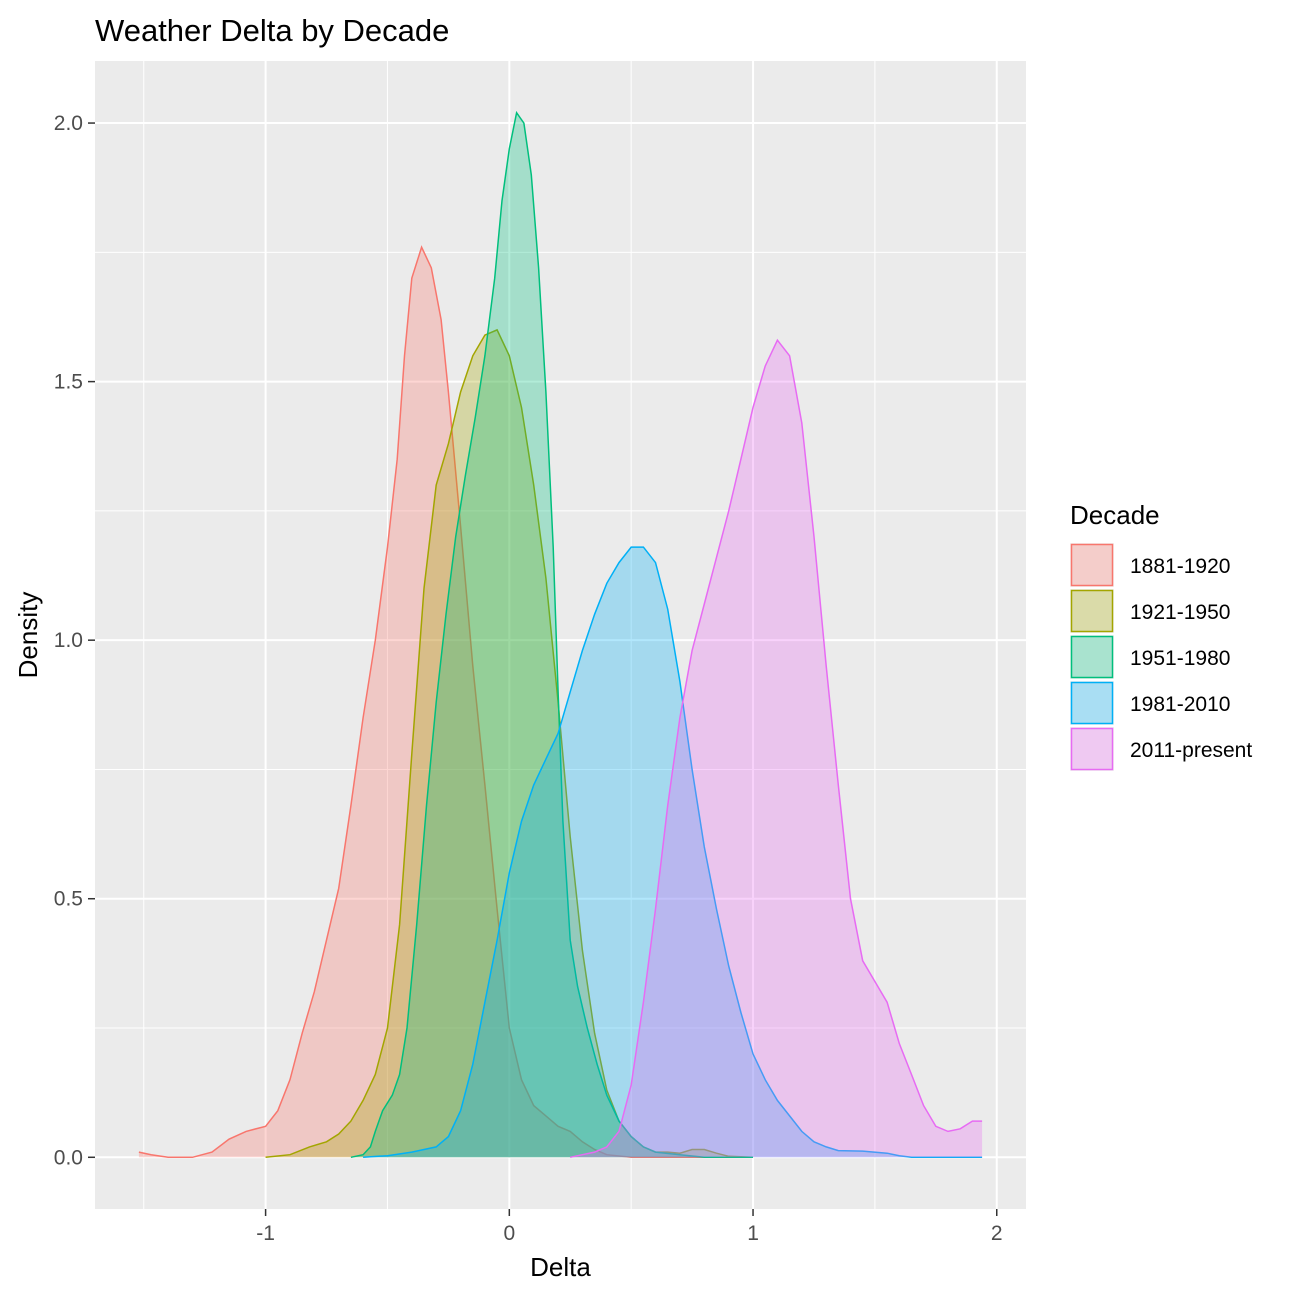 The width and height of the screenshot is (1296, 1296). I want to click on legend-label-1881-1920: 1881-1920, so click(1180, 566).